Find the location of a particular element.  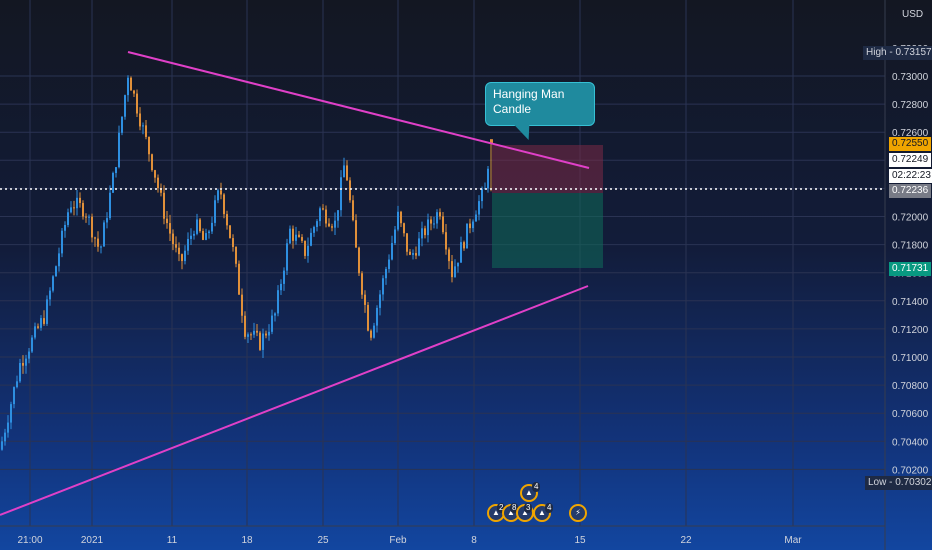

currency-label: USD is located at coordinates (913, 14).